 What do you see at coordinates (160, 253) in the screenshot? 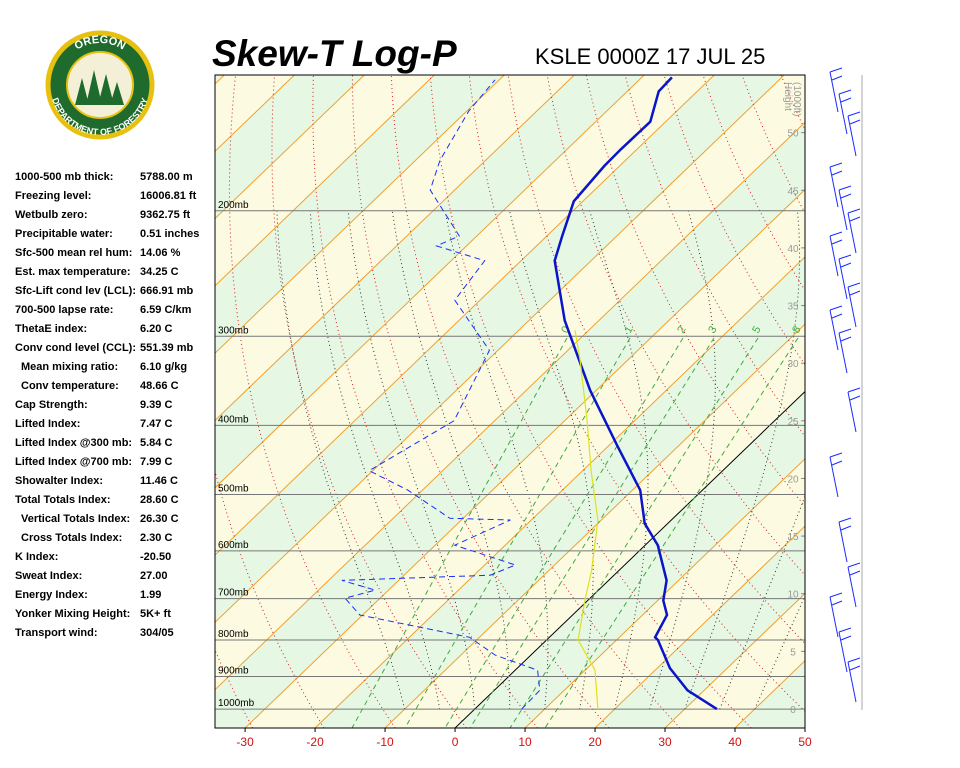
I see `index-value: 14.06 %` at bounding box center [160, 253].